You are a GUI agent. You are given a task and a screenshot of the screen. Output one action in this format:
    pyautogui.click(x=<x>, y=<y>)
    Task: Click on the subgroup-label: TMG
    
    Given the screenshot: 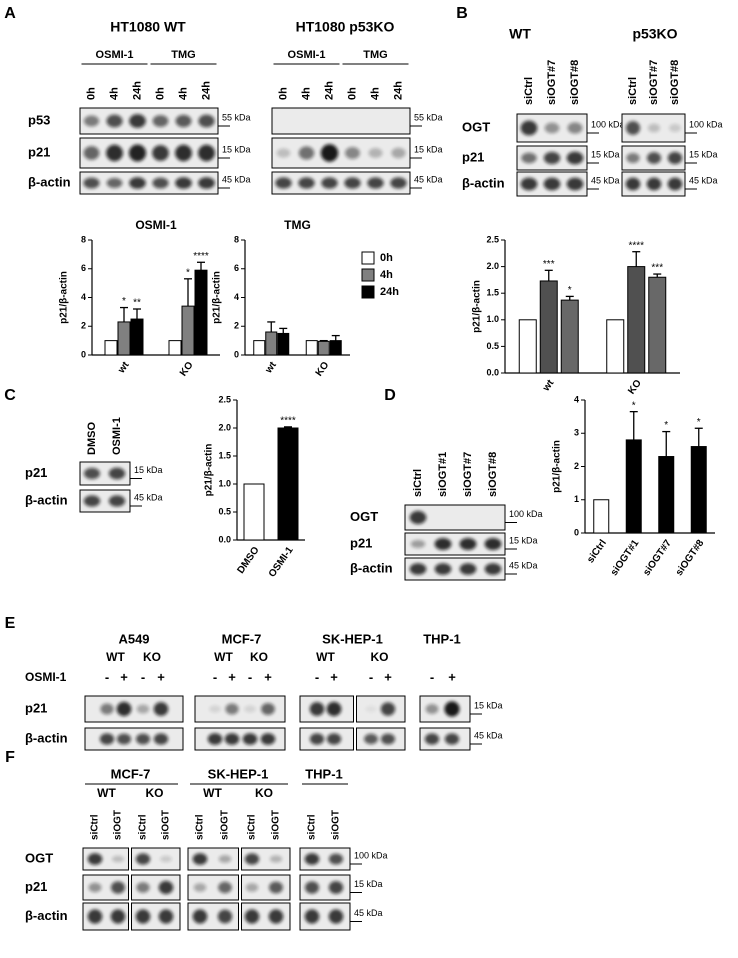 What is the action you would take?
    pyautogui.click(x=375, y=55)
    